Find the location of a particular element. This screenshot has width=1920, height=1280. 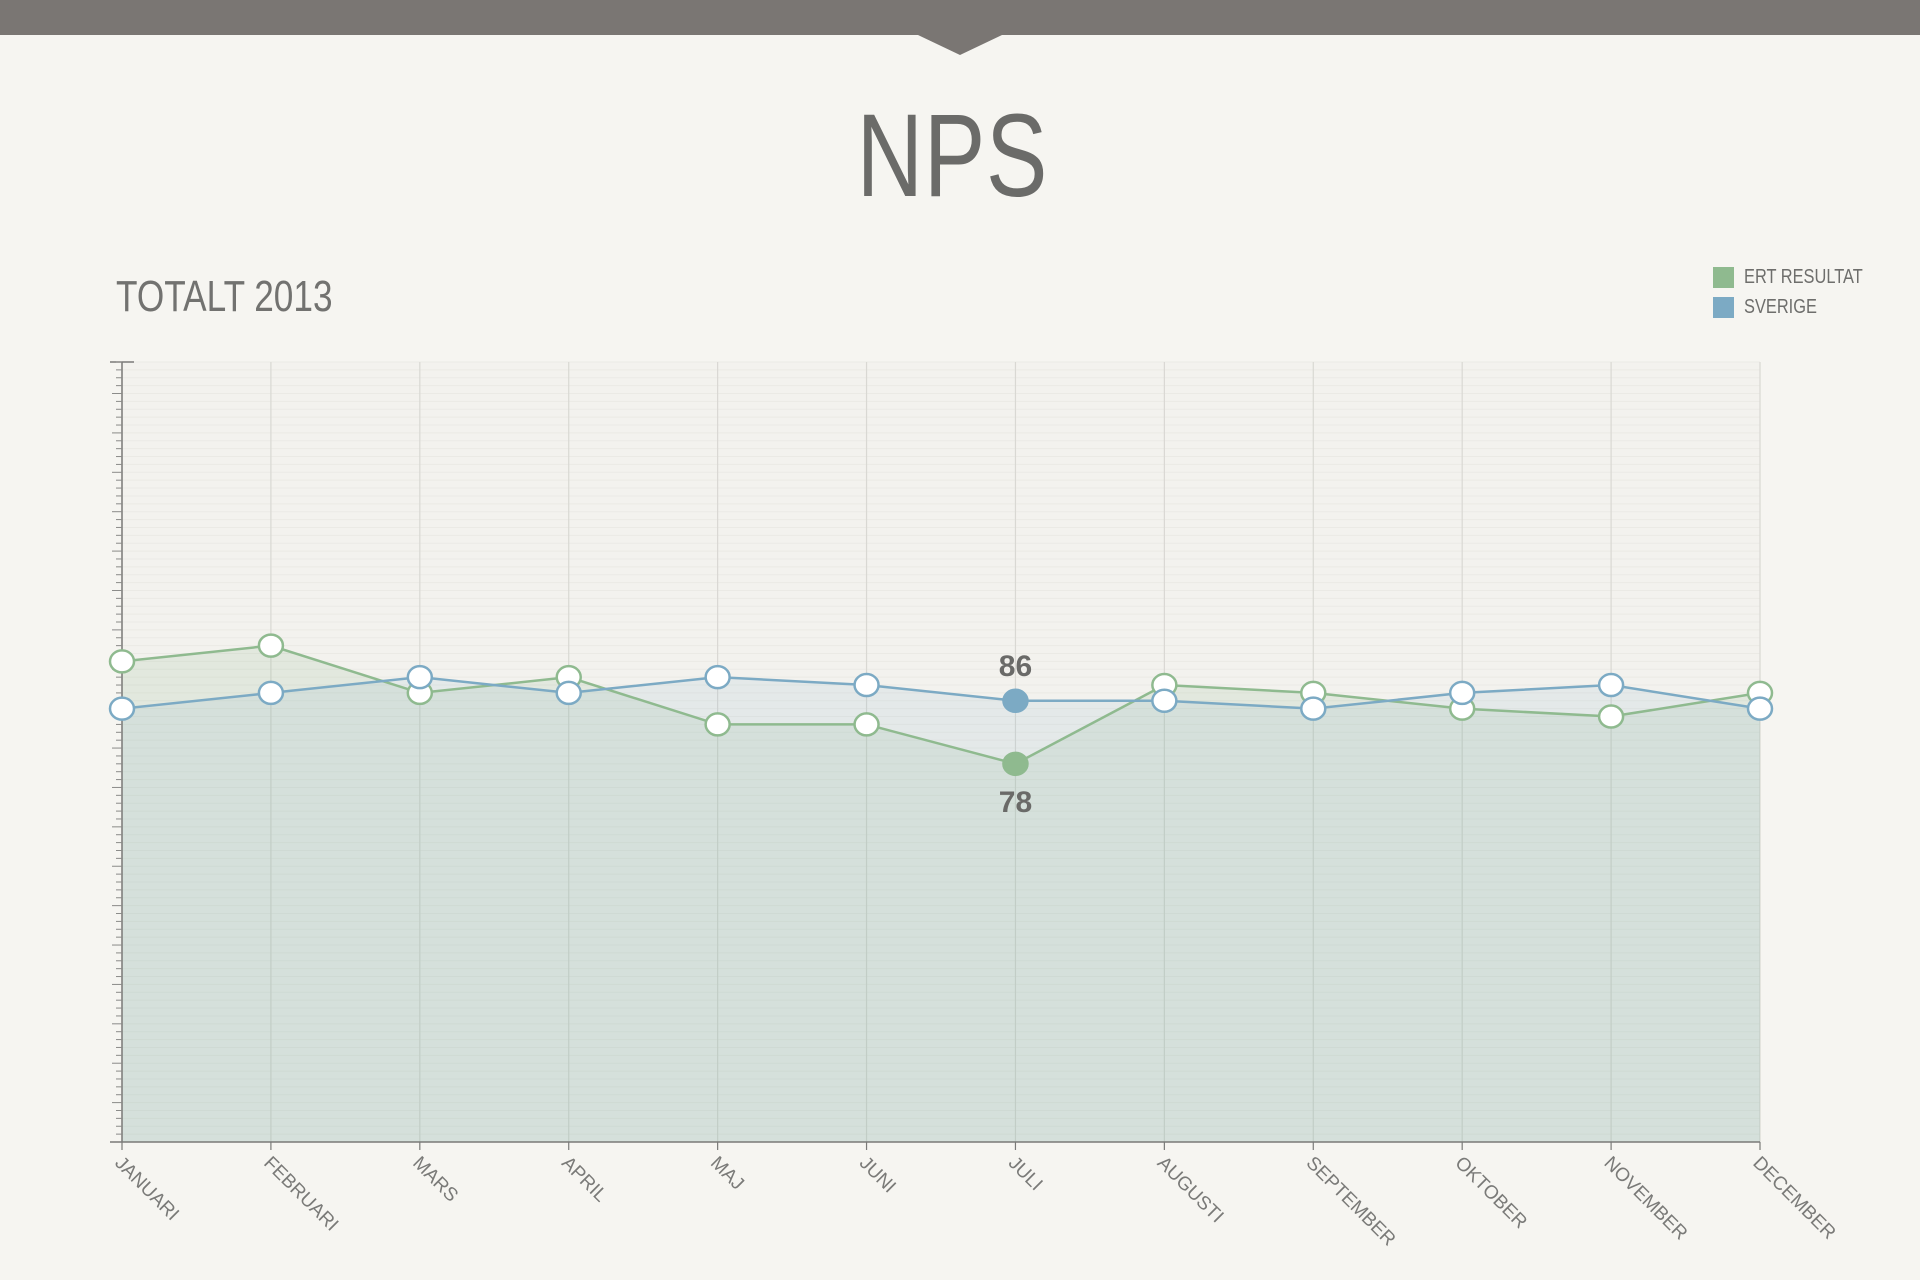

x-tick-label-november: NOVEMBER is located at coordinates (1646, 1199).